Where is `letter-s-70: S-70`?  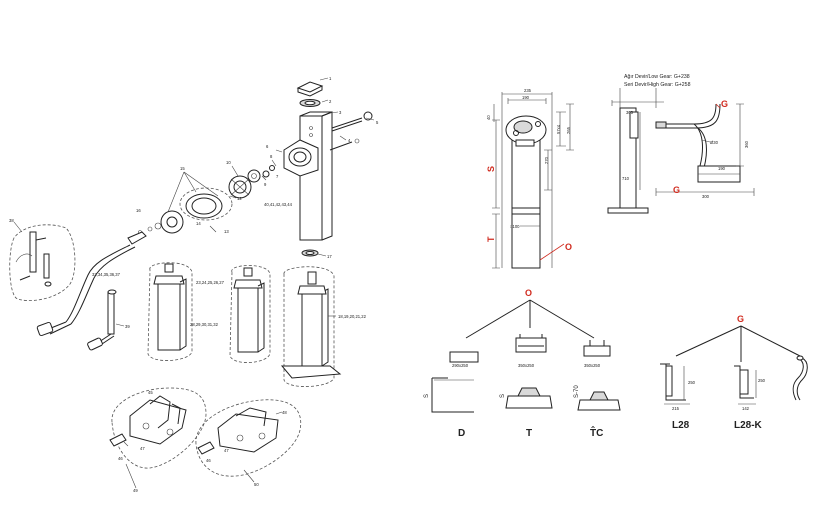 letter-s-70: S-70 is located at coordinates (577, 391).